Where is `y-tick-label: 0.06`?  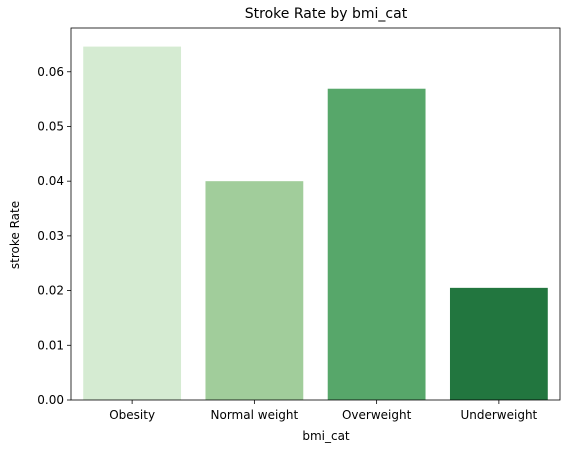
y-tick-label: 0.06 is located at coordinates (50, 72).